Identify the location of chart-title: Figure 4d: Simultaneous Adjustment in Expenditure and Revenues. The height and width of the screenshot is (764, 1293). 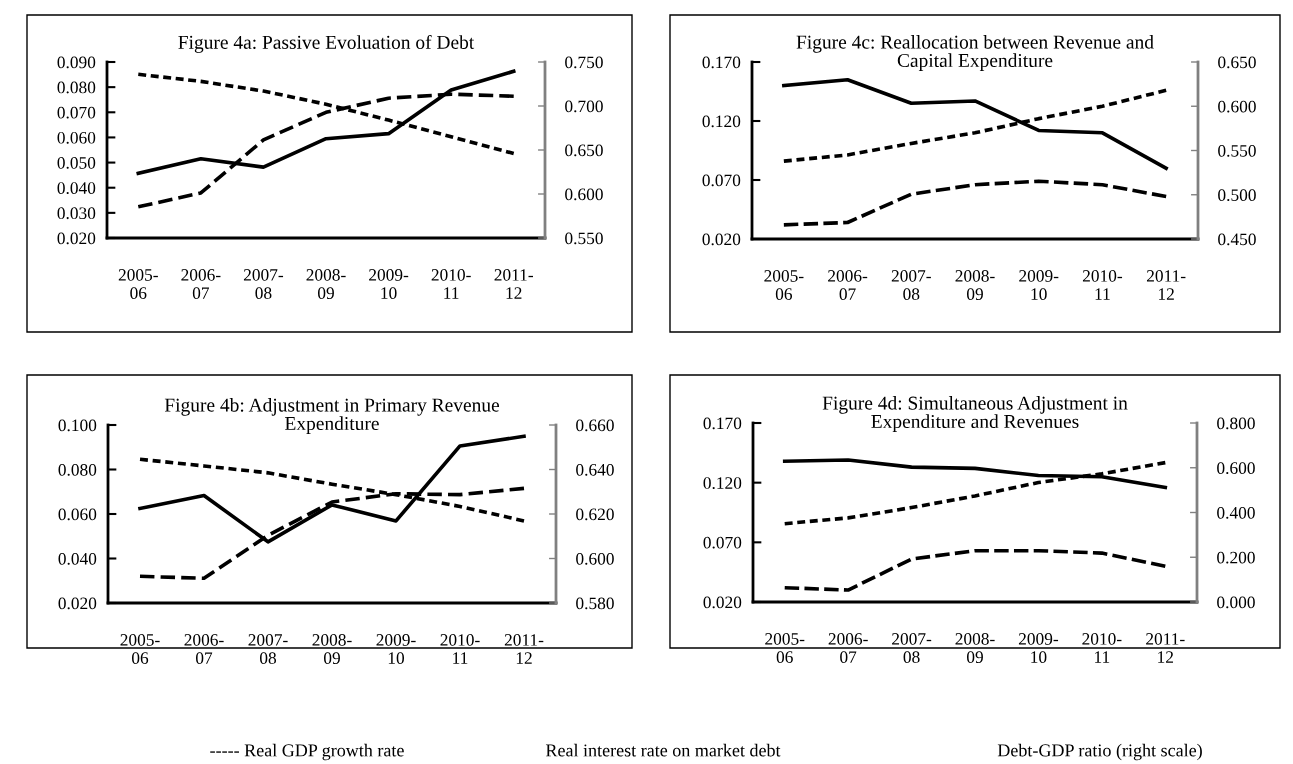
(975, 414).